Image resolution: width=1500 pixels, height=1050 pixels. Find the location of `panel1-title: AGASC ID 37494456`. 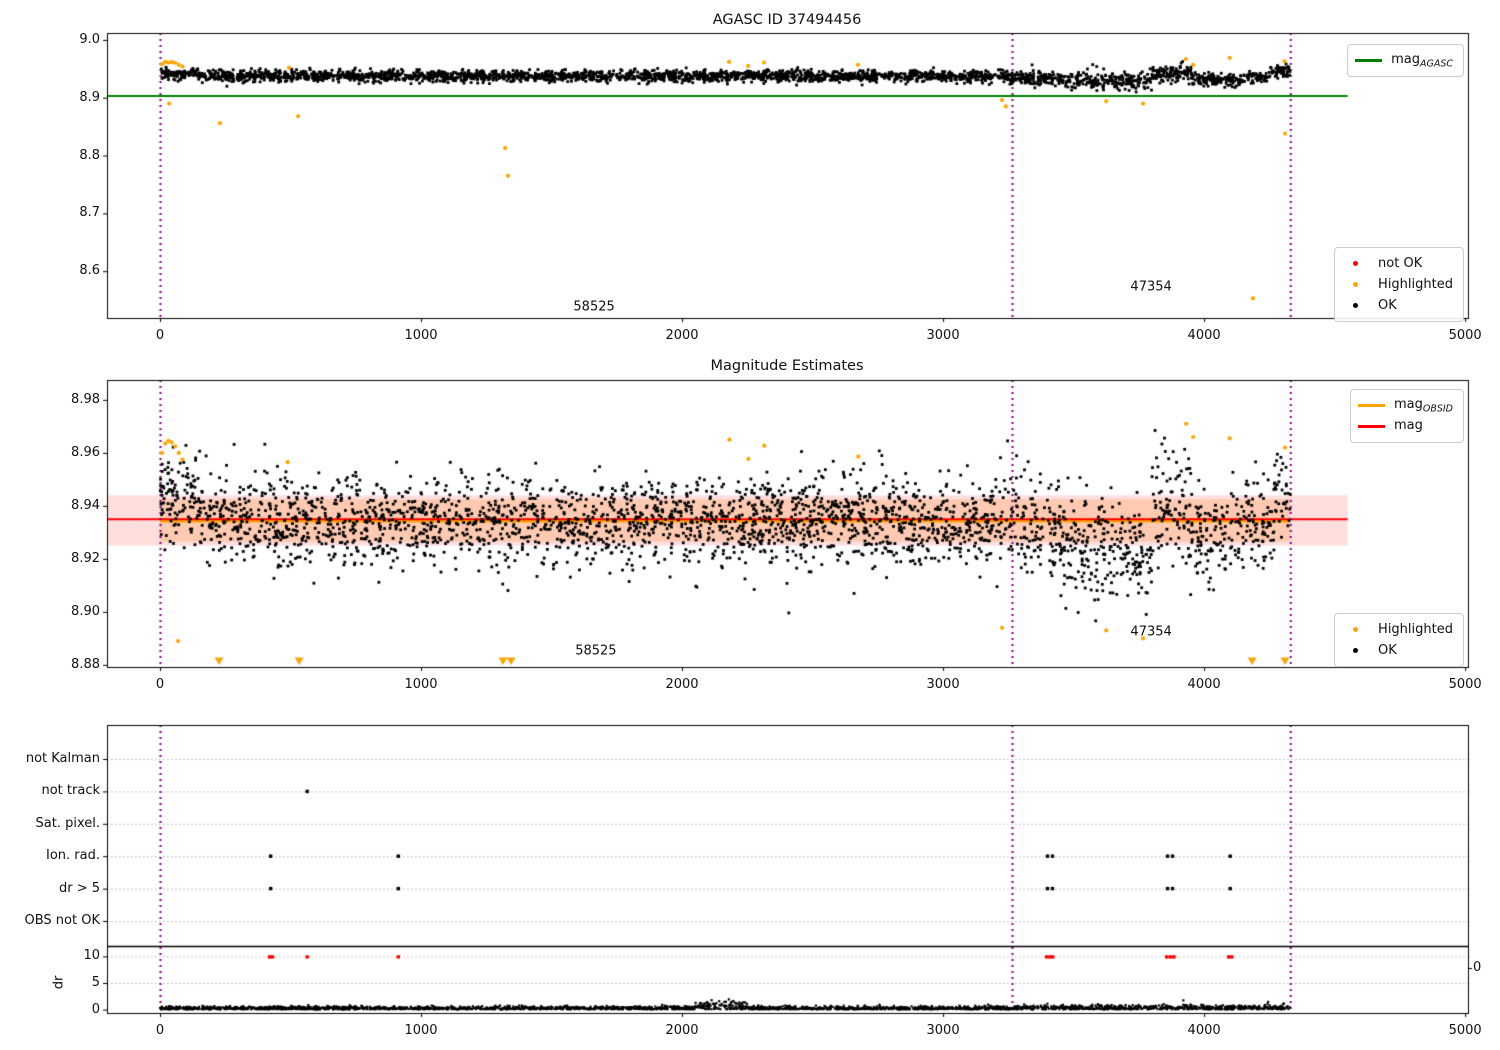

panel1-title: AGASC ID 37494456 is located at coordinates (787, 20).